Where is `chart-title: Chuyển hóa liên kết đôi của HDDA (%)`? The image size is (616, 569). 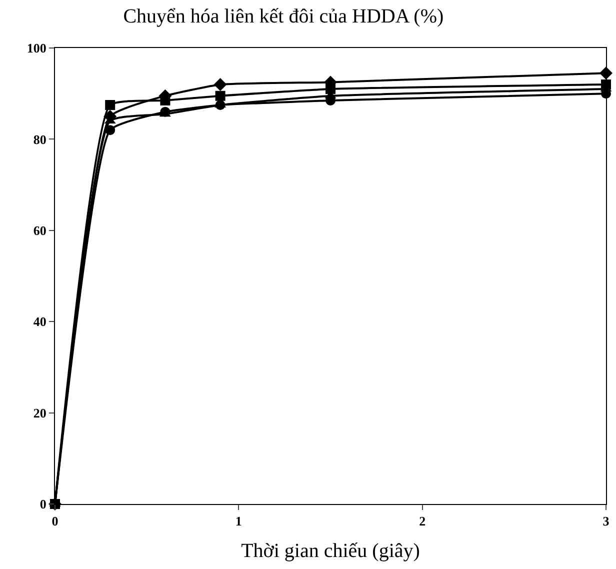 chart-title: Chuyển hóa liên kết đôi của HDDA (%) is located at coordinates (283, 17).